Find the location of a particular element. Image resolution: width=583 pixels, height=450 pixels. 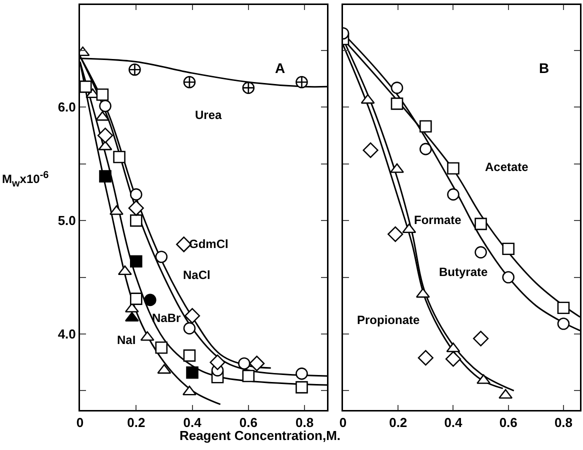

x-axis-title: Reagent Concentration,M. is located at coordinates (260, 435).